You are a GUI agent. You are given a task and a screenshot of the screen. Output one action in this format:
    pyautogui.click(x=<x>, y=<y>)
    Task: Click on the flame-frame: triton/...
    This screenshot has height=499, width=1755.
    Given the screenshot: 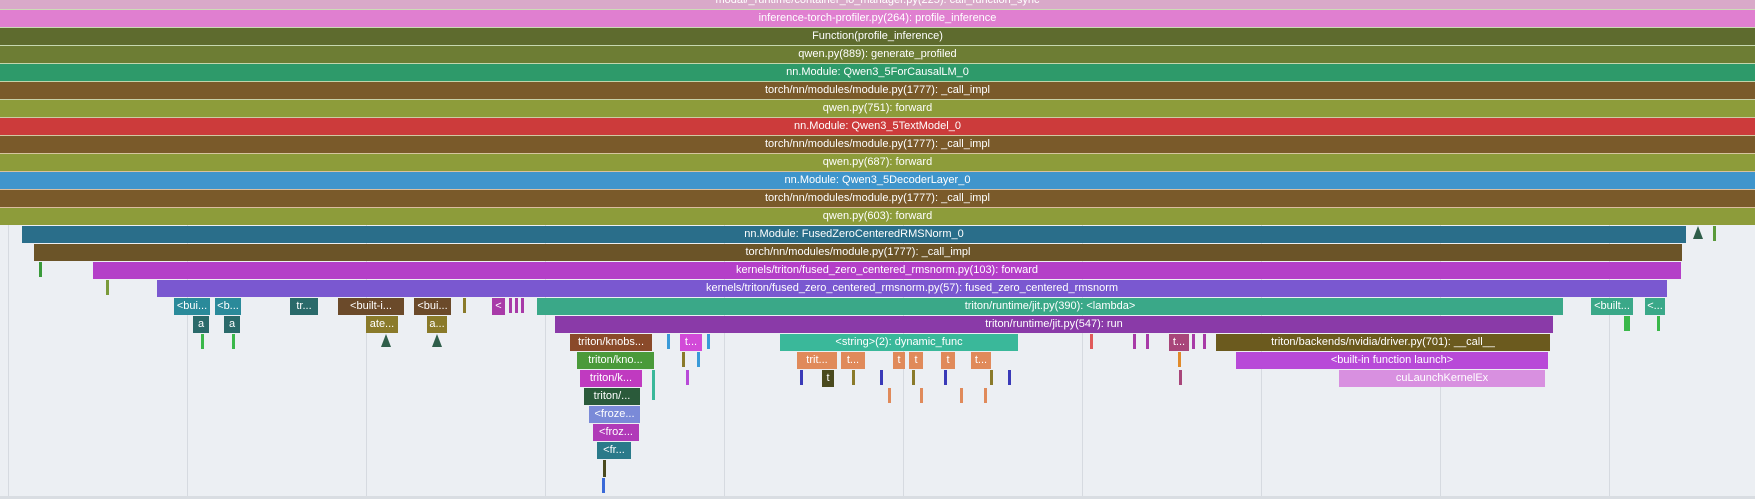 What is the action you would take?
    pyautogui.click(x=612, y=396)
    